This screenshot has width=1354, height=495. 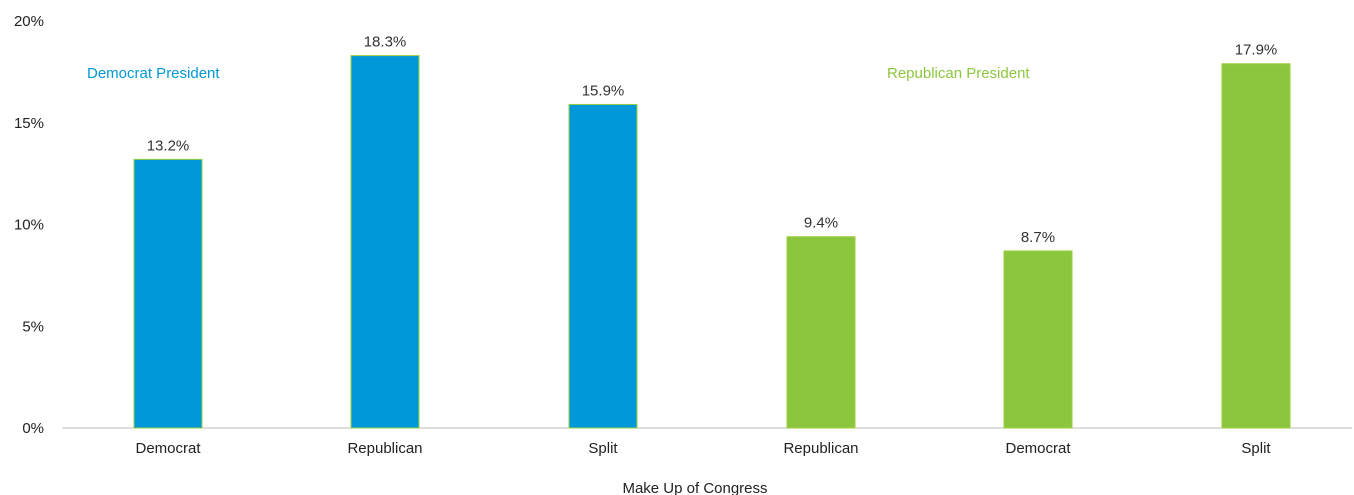 I want to click on group-label: Republican President, so click(x=958, y=73).